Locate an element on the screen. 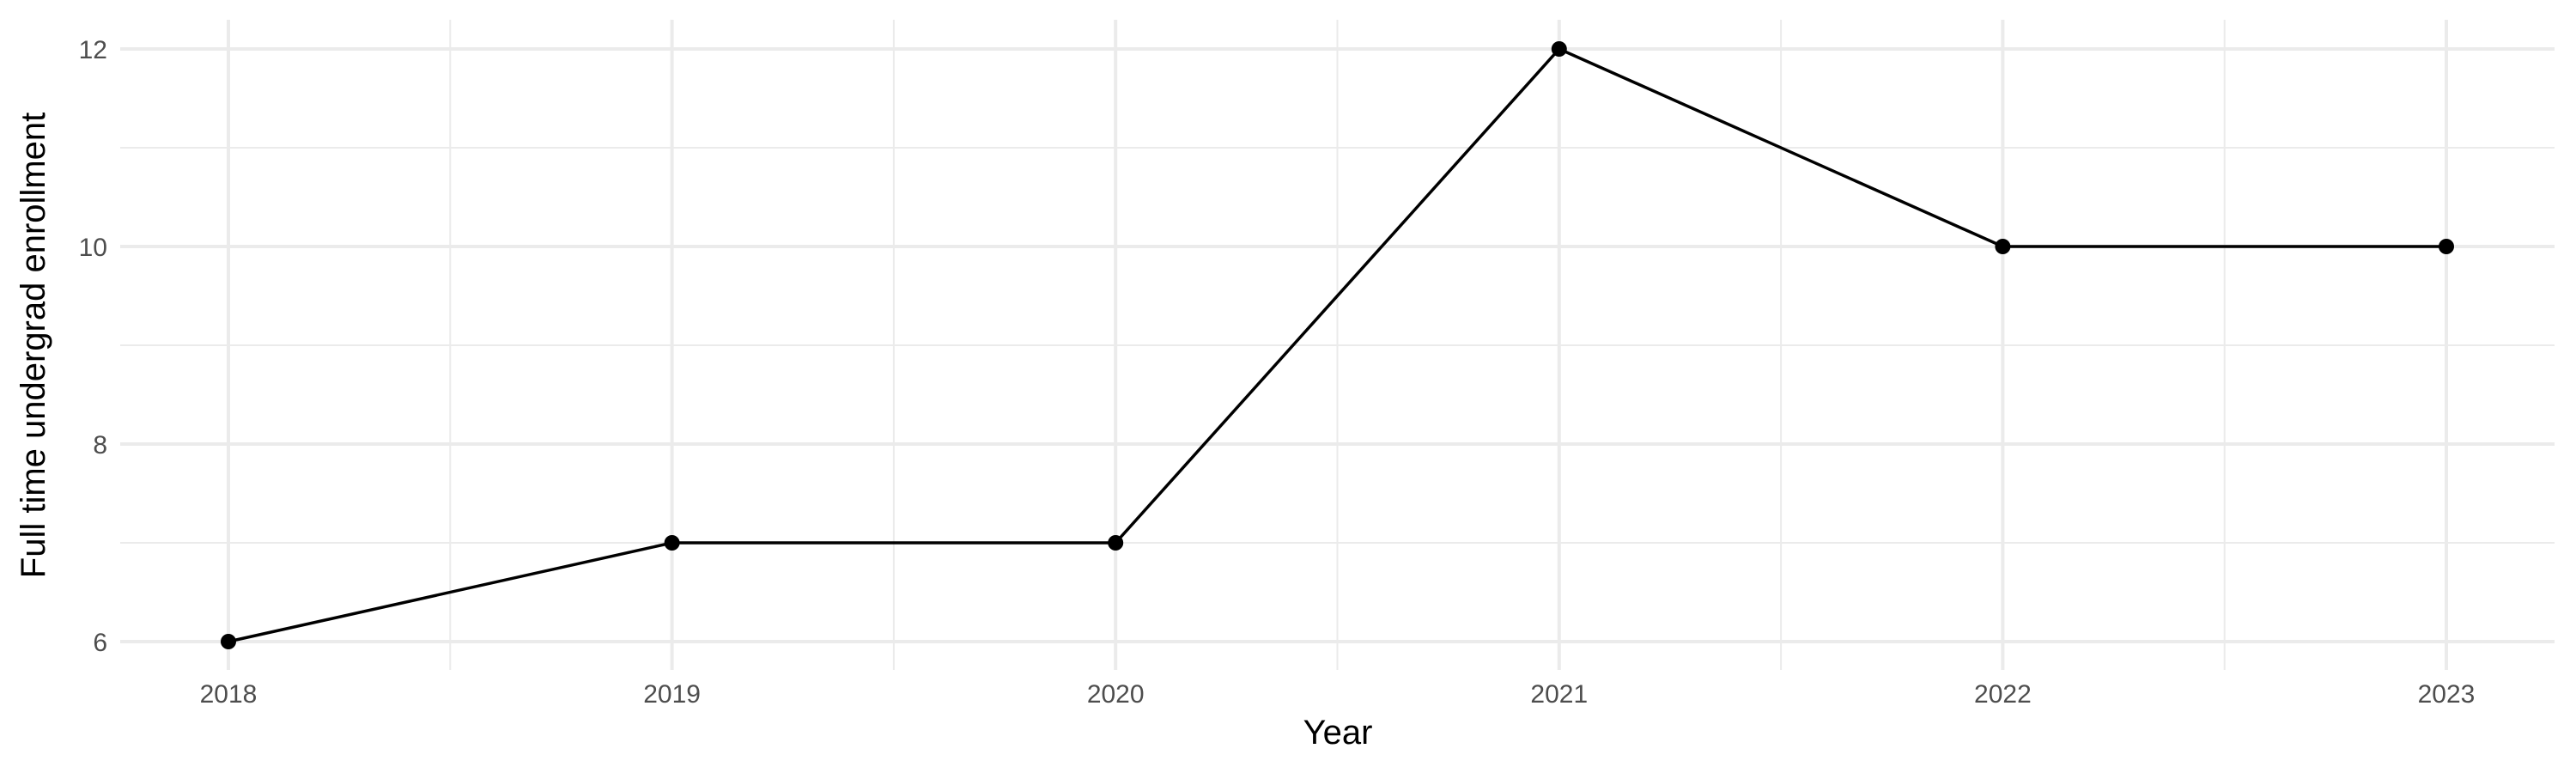 The width and height of the screenshot is (2576, 773). y-tick-label: 8 is located at coordinates (100, 445).